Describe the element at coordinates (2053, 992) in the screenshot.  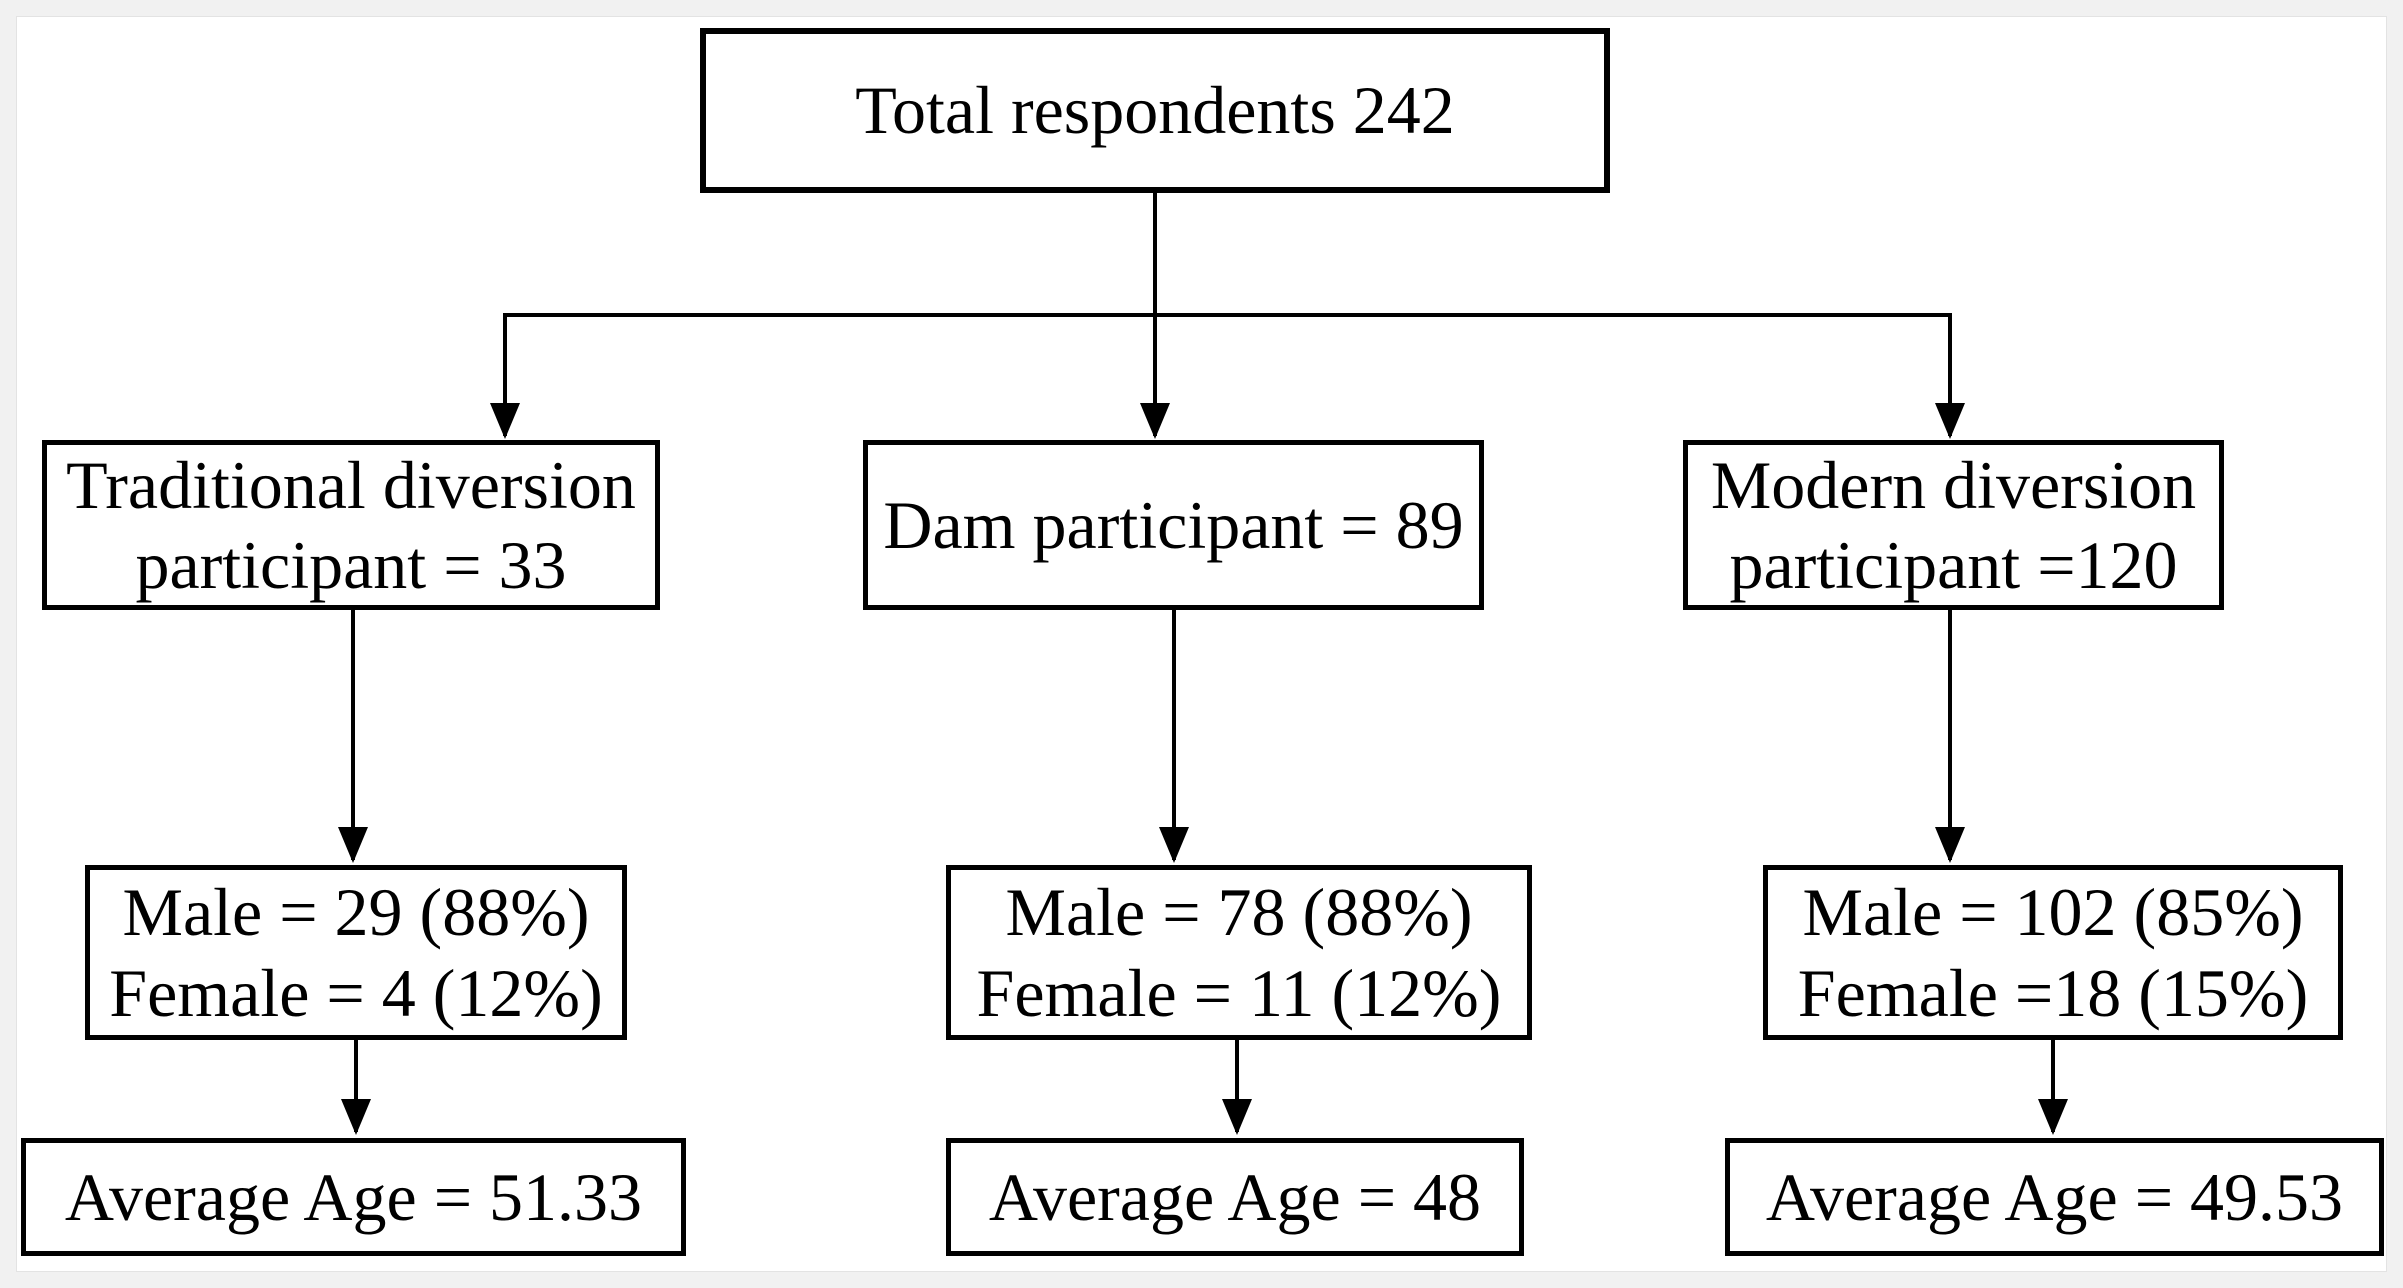
I see `modern-female-label: Female =18 (15%)` at that location.